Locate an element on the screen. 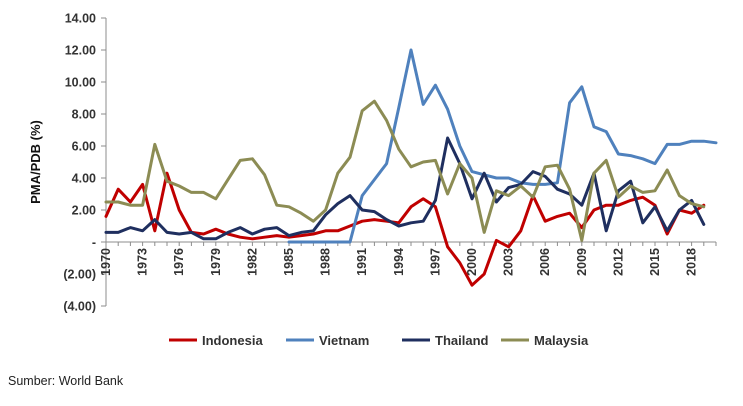 The width and height of the screenshot is (743, 406). y-tick-label: 4.00 is located at coordinates (84, 179).